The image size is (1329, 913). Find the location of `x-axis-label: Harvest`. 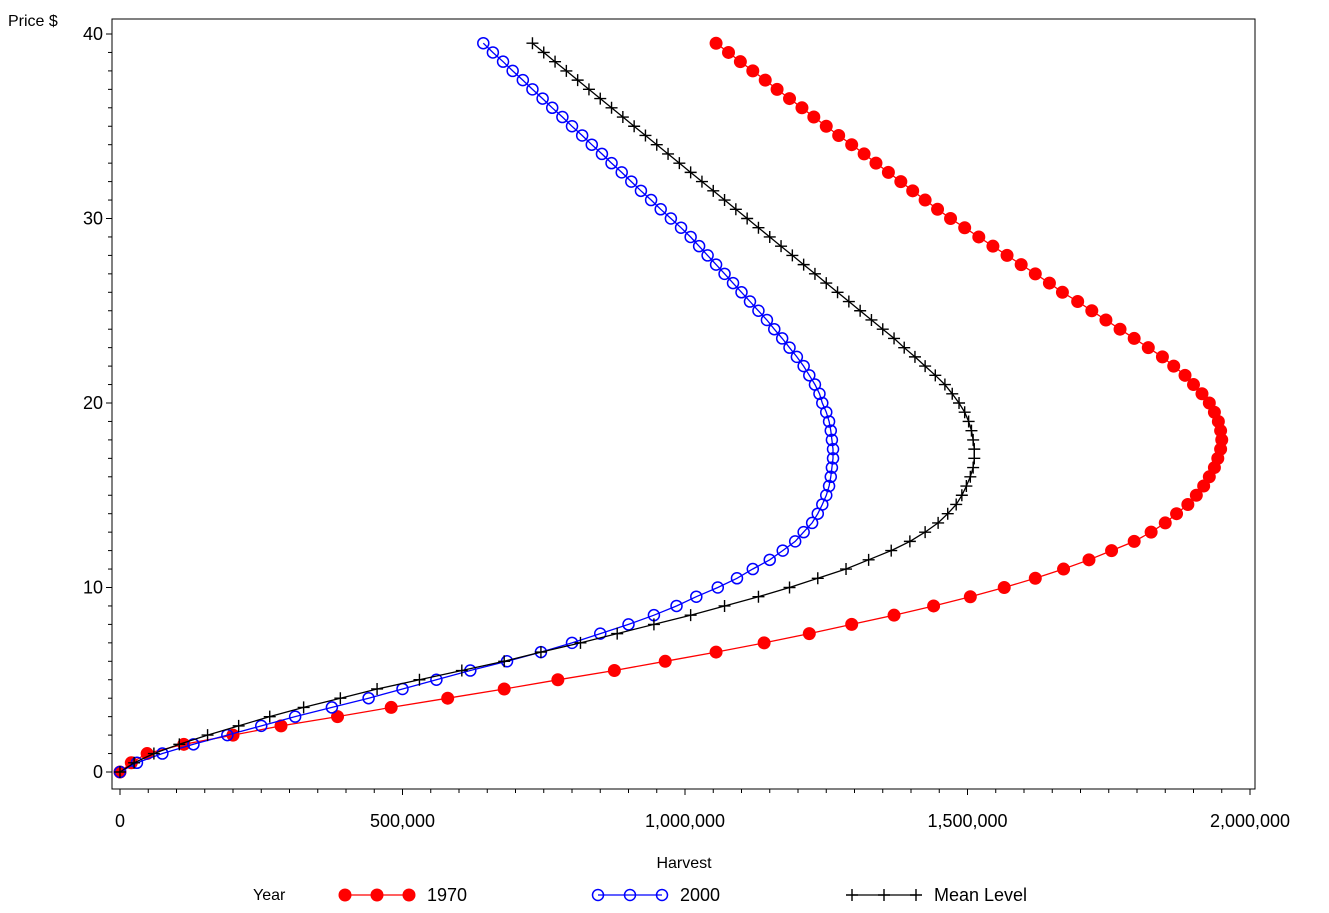

x-axis-label: Harvest is located at coordinates (684, 863).